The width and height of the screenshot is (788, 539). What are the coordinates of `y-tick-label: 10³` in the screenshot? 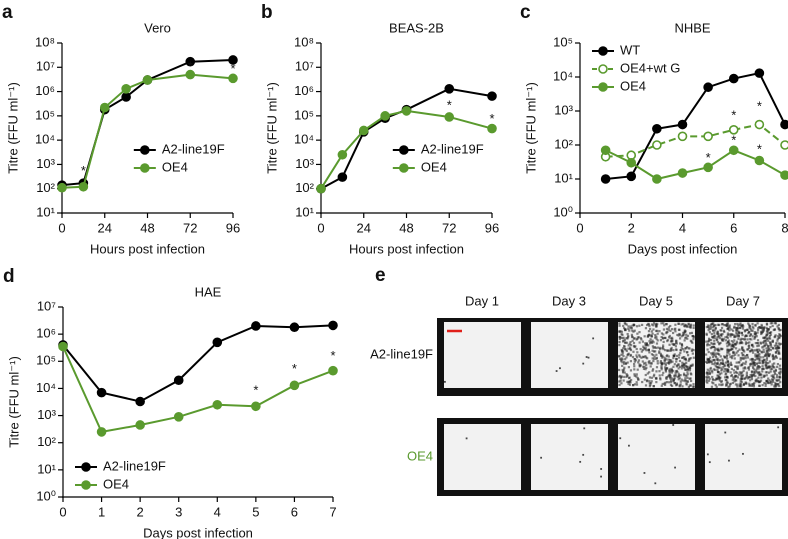 It's located at (304, 163).